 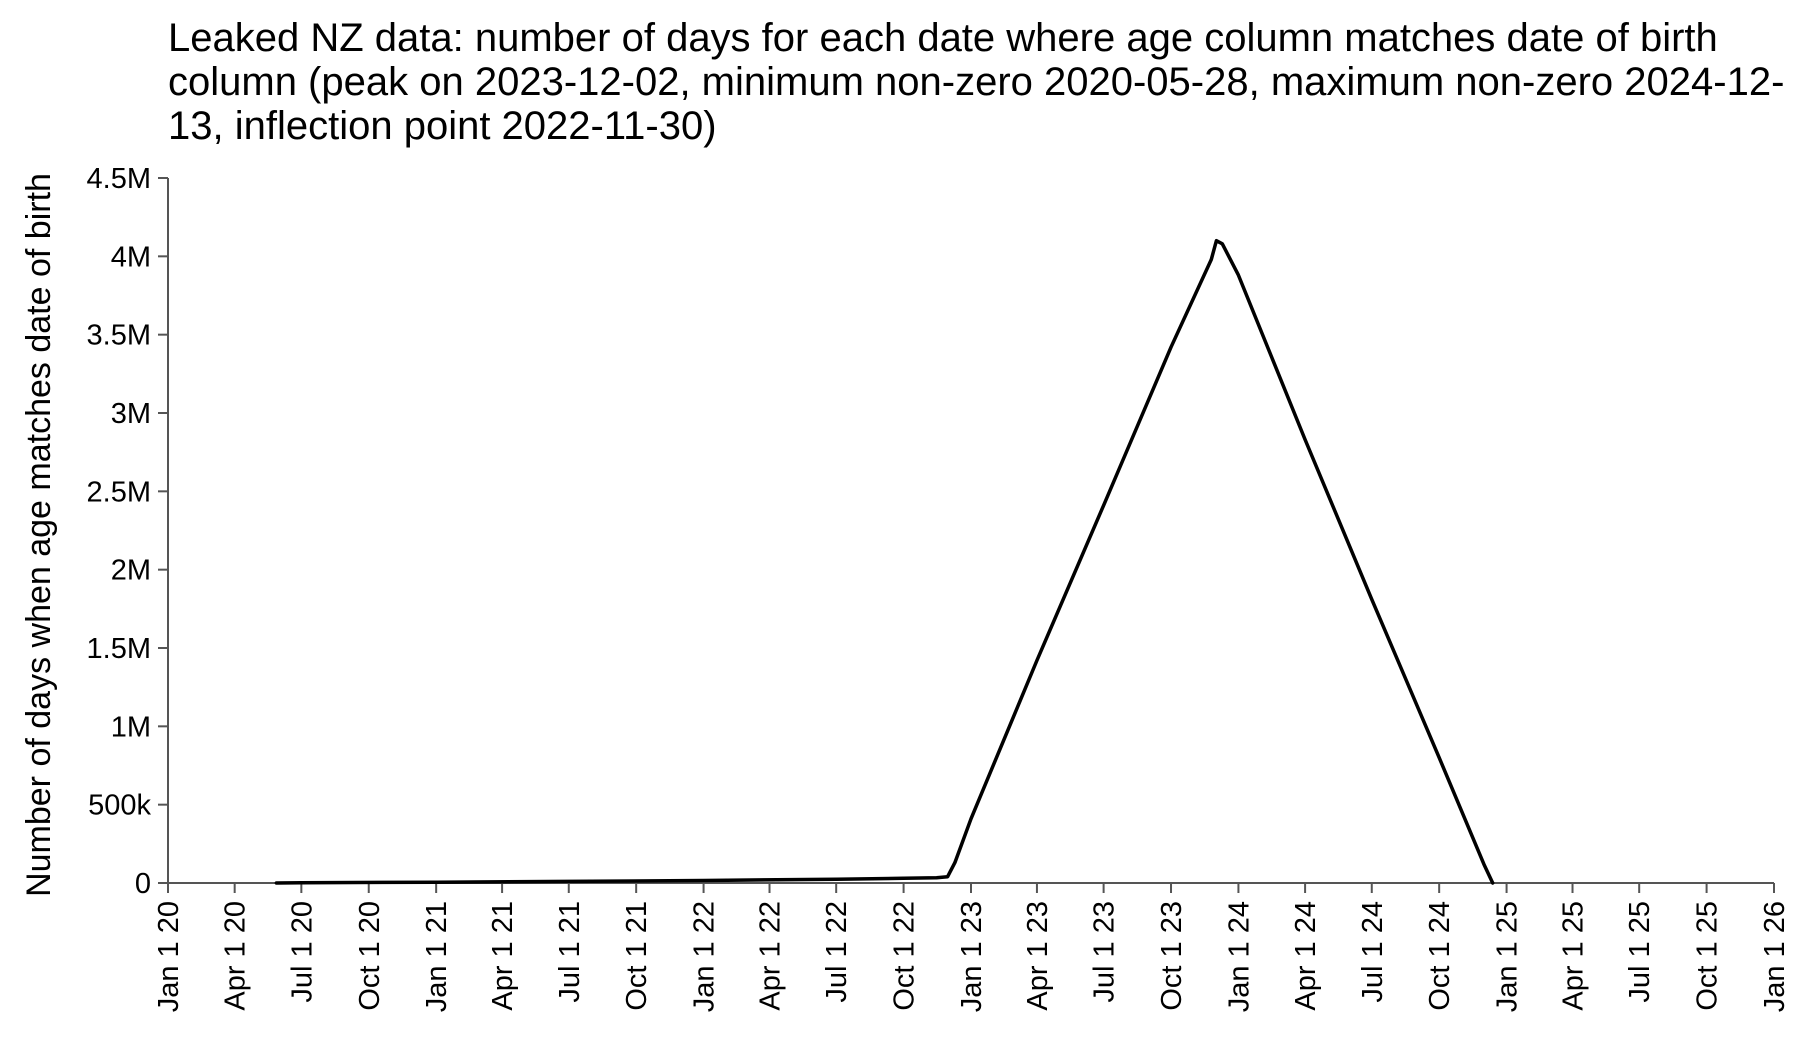 I want to click on x-tick-label: Oct 1 24, so click(x=1440, y=956).